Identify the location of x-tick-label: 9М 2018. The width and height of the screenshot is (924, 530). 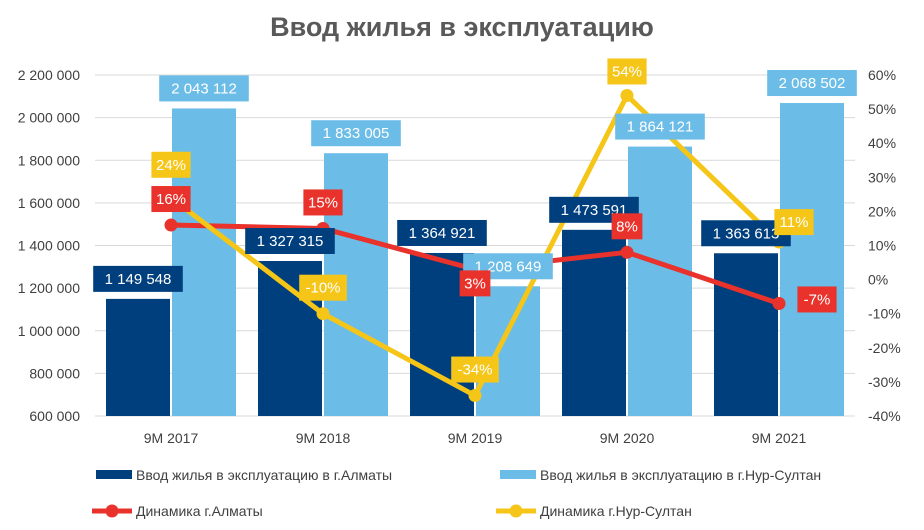
(323, 438).